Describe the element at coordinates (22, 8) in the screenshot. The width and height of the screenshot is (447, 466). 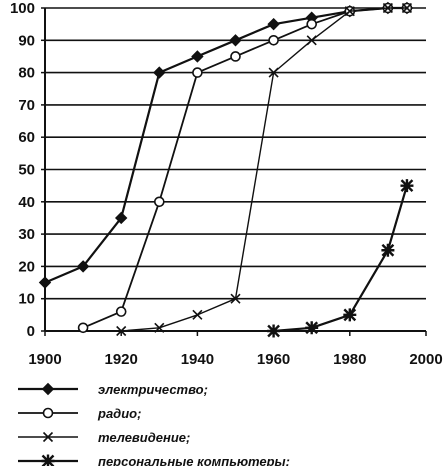
I see `y-tick-label: 100` at that location.